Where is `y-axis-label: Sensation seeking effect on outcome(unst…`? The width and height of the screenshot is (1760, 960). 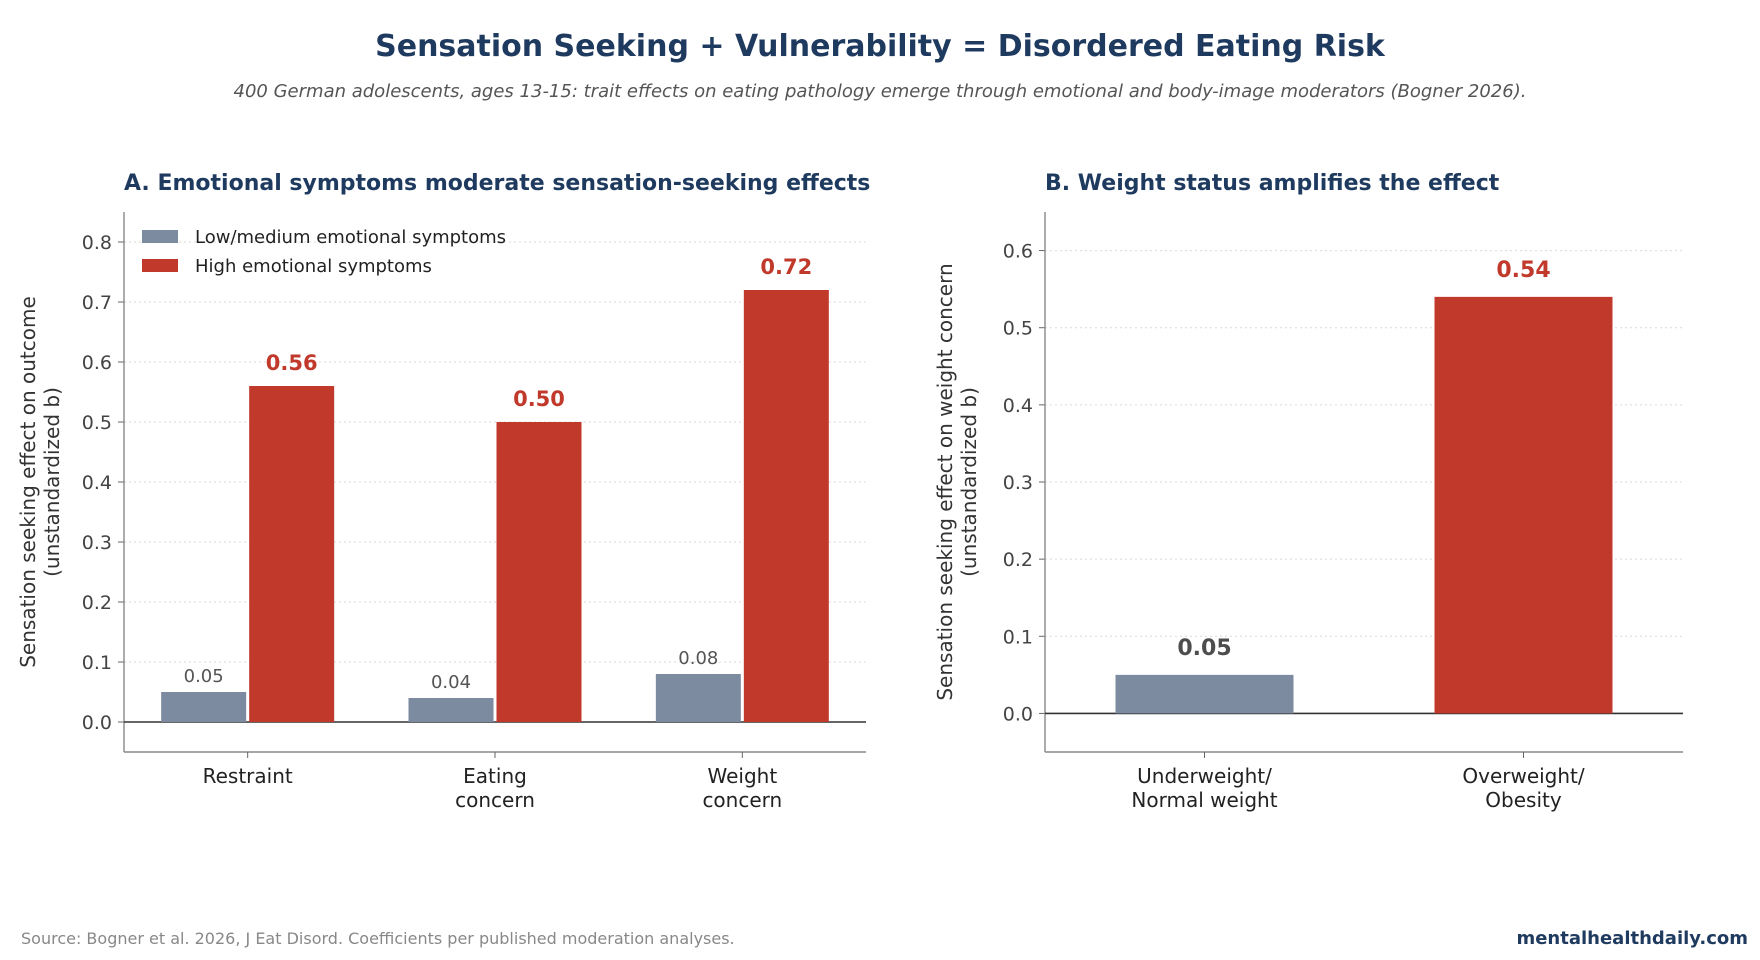
y-axis-label: Sensation seeking effect on outcome(unst… is located at coordinates (40, 482).